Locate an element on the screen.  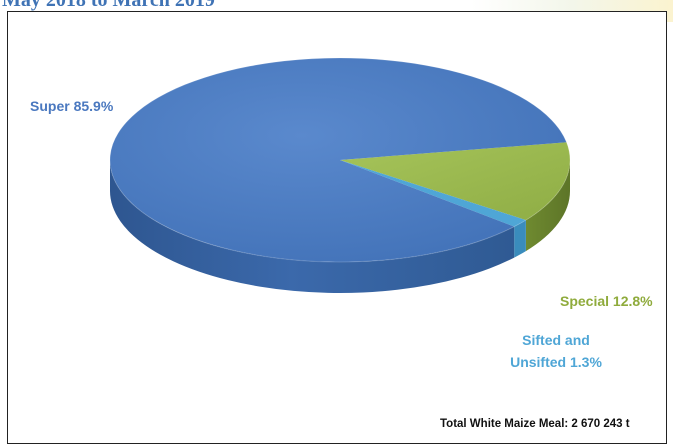
total-annotation: Total White Maize Meal: 2 670 243 t is located at coordinates (535, 424).